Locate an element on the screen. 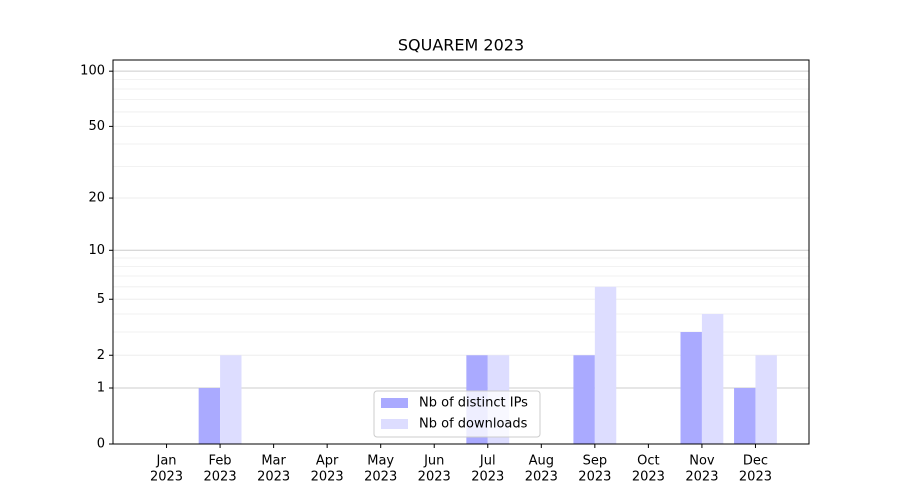 The width and height of the screenshot is (900, 500). legend-label: Nb of downloads is located at coordinates (473, 424).